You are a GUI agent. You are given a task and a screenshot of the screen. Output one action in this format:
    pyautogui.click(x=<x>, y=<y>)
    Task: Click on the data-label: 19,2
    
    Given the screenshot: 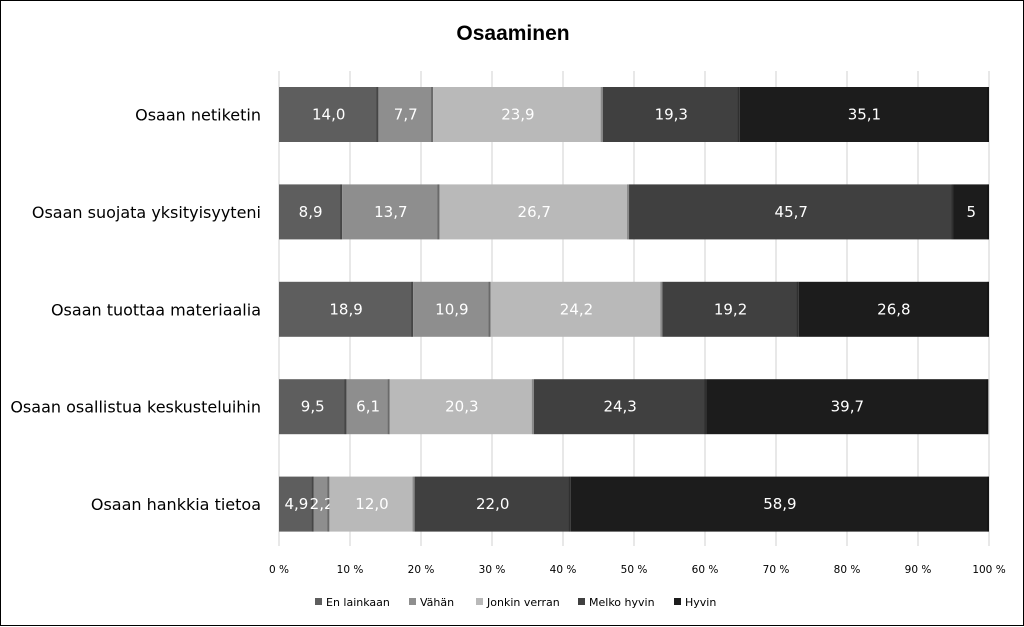 What is the action you would take?
    pyautogui.click(x=730, y=309)
    